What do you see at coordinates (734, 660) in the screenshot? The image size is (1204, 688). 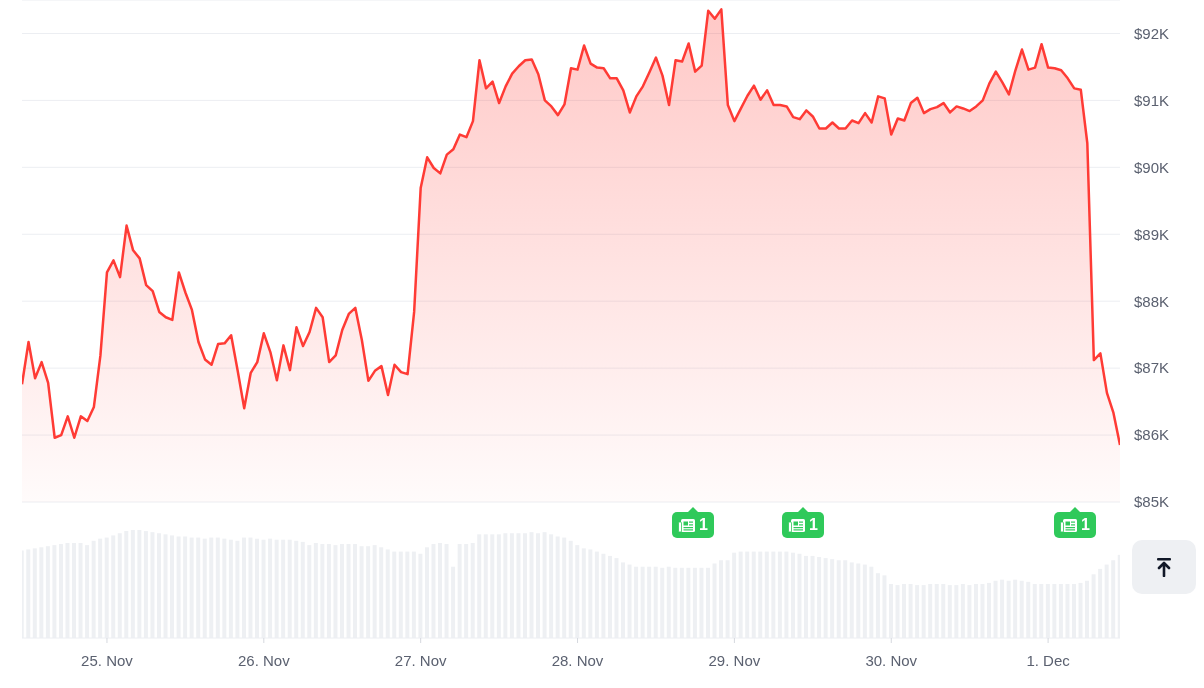 I see `x-tick-label: 29. Nov` at bounding box center [734, 660].